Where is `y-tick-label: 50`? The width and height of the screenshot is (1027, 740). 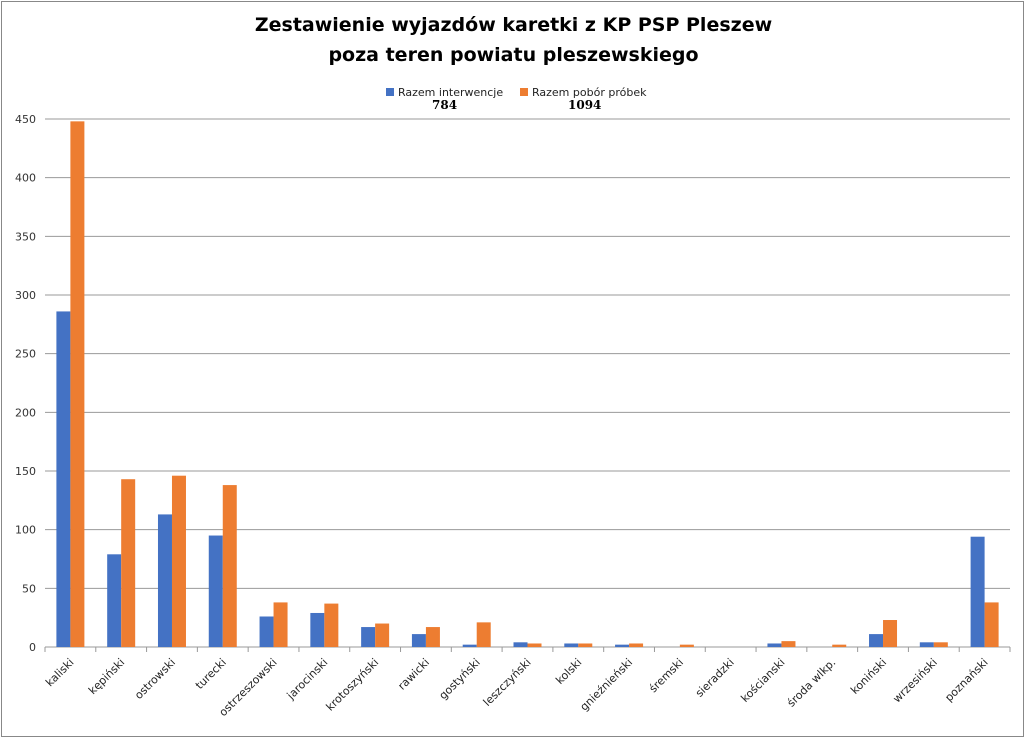 y-tick-label: 50 is located at coordinates (29, 588).